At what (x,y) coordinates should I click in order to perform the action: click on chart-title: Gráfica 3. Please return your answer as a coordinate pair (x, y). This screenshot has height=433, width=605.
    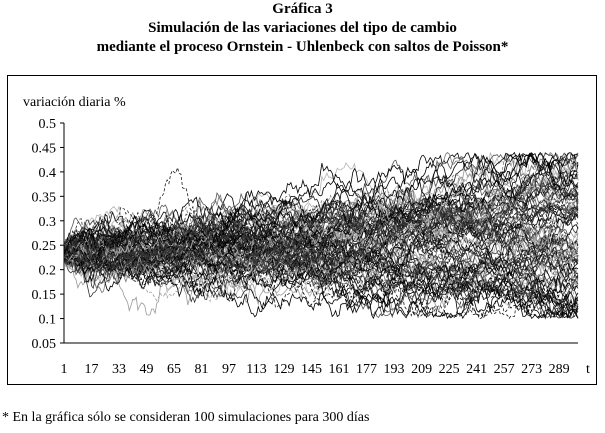
    Looking at the image, I should click on (302, 9).